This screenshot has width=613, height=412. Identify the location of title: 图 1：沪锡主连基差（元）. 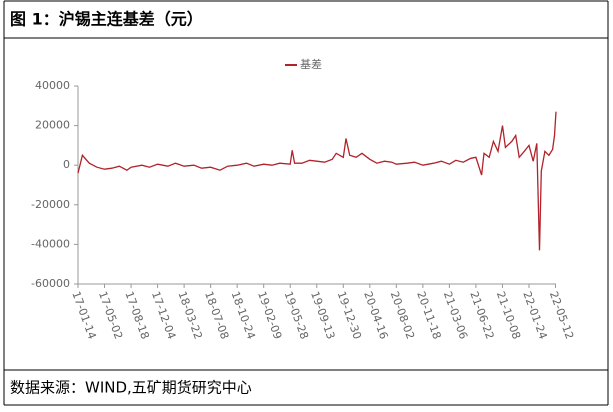
(106, 19).